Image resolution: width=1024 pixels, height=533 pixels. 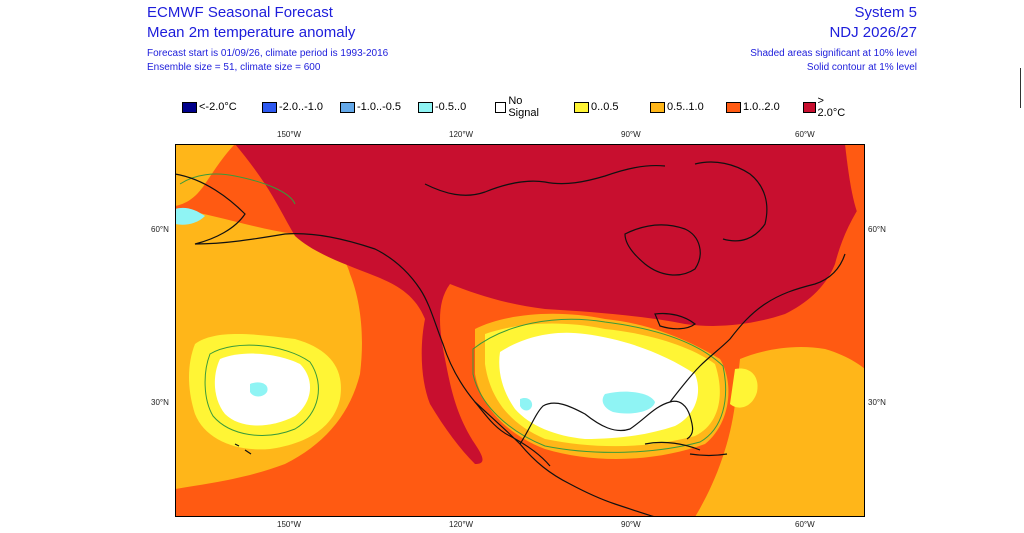 What do you see at coordinates (628, 402) in the screenshot?
I see `neg-patch-gulf` at bounding box center [628, 402].